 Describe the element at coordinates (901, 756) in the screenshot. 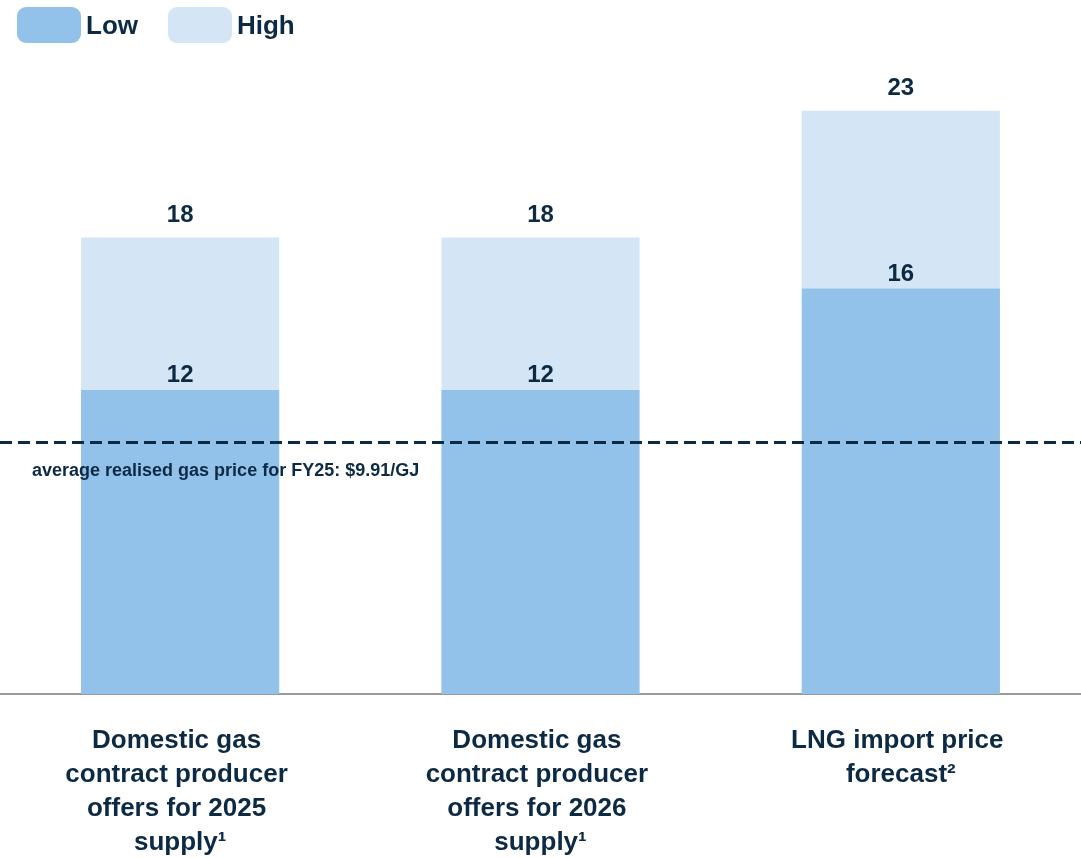

I see `x-tick-label: LNG import price forecast²` at that location.